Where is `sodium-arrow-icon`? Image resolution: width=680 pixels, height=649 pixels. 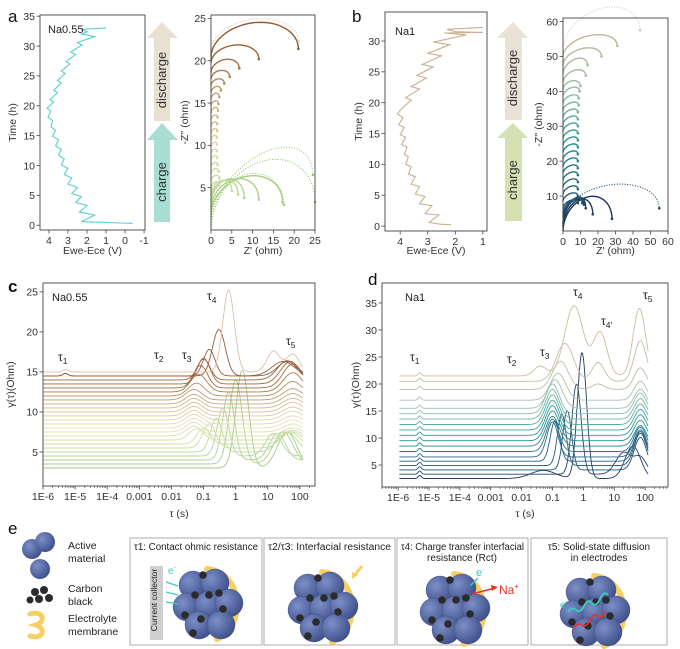 sodium-arrow-icon is located at coordinates (483, 591).